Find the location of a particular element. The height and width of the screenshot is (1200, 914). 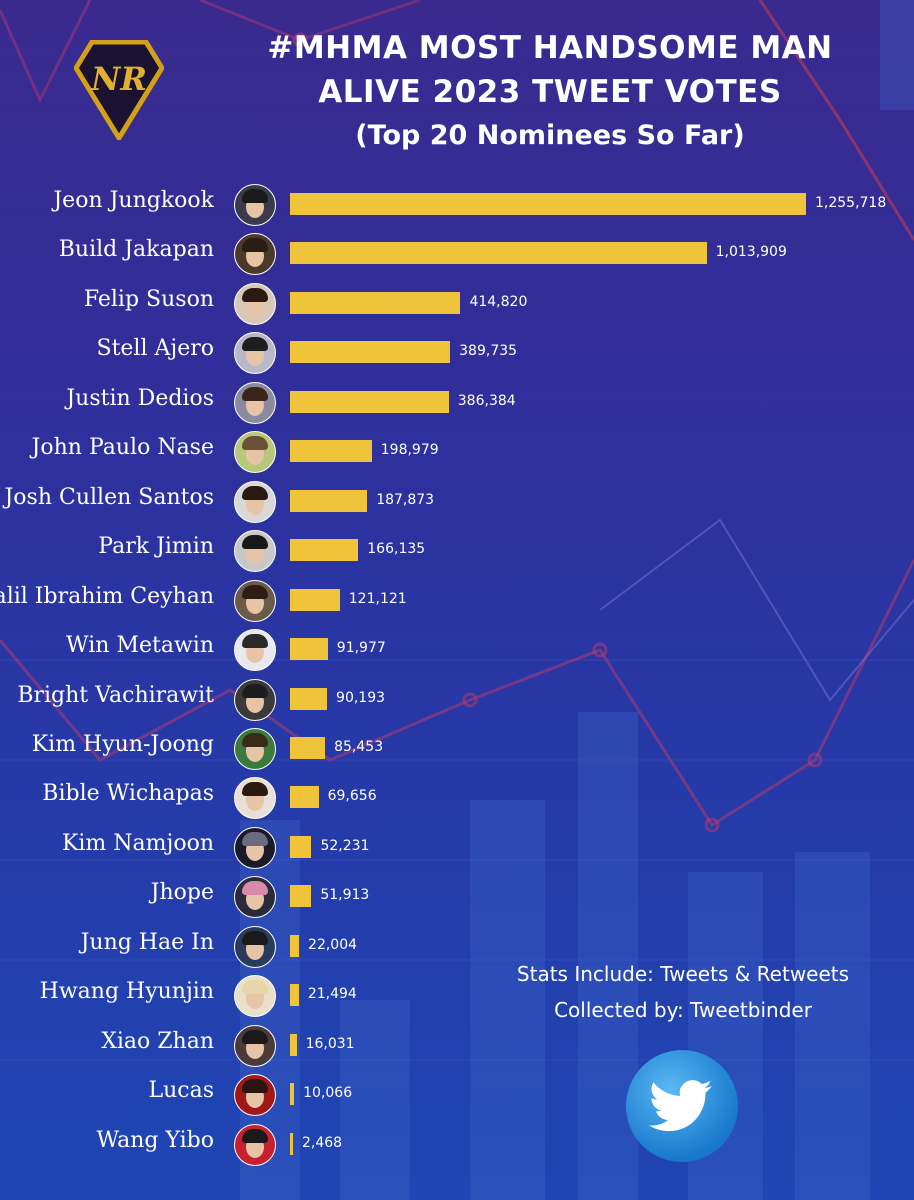

category-label: Jung Hae In is located at coordinates (147, 942).